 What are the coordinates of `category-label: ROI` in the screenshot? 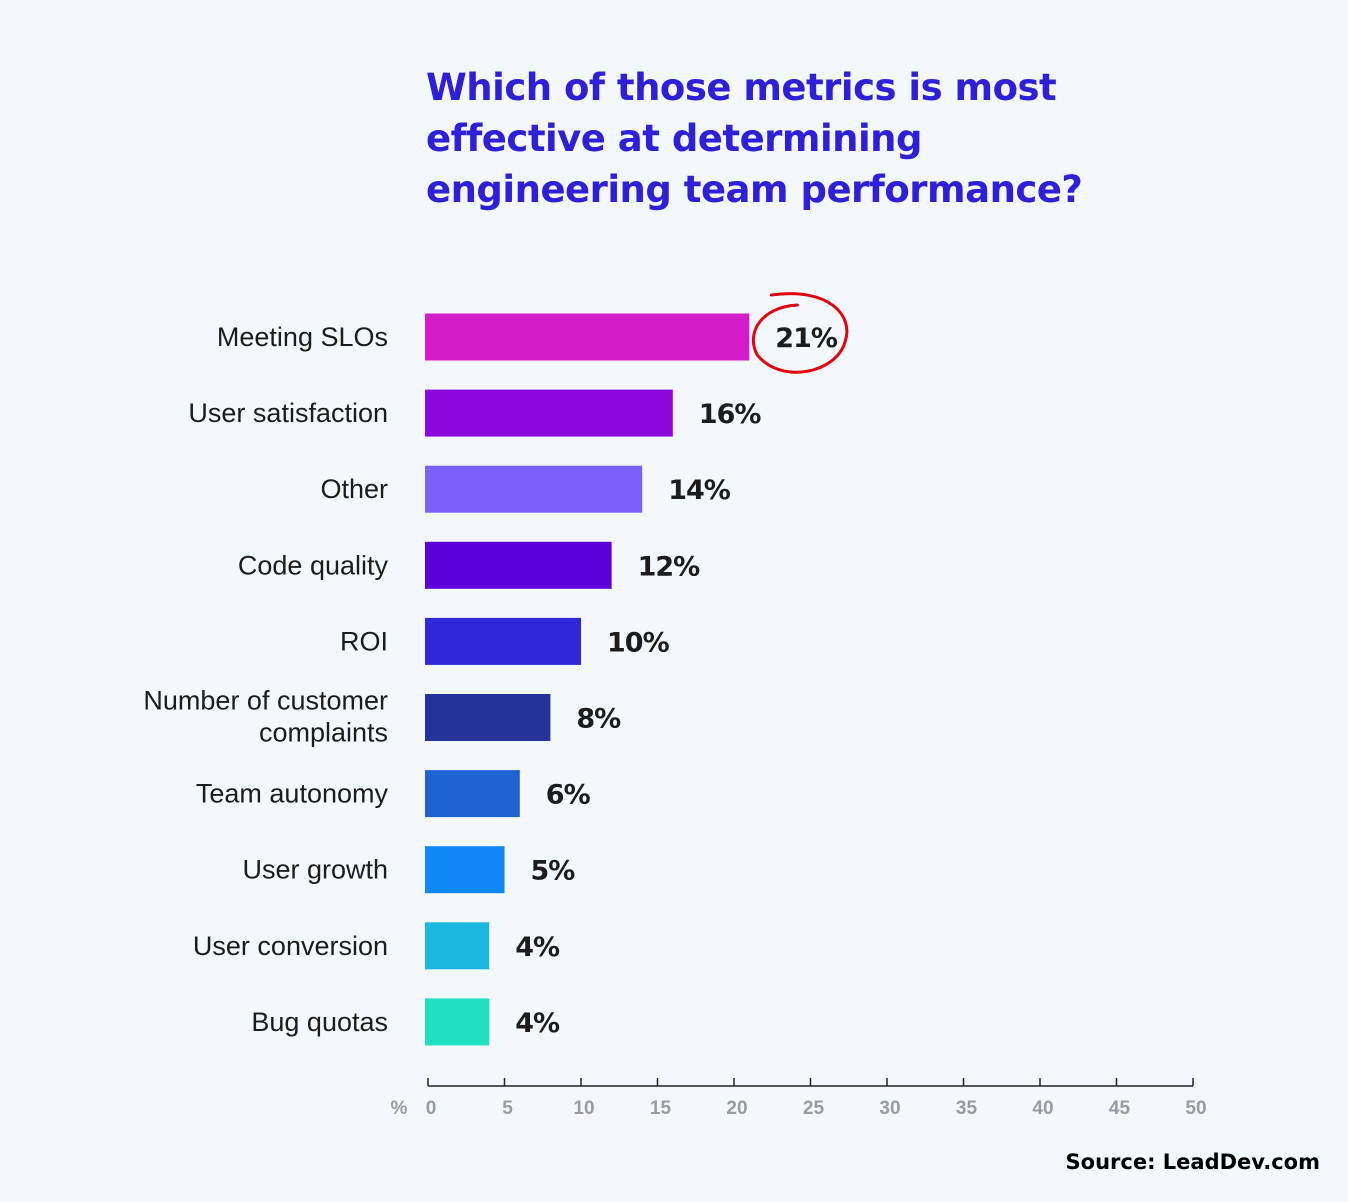 It's located at (364, 641).